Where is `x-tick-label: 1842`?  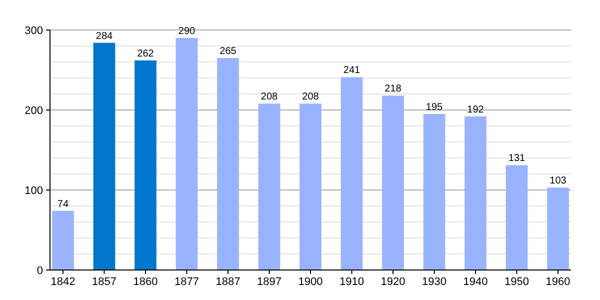
x-tick-label: 1842 is located at coordinates (63, 282).